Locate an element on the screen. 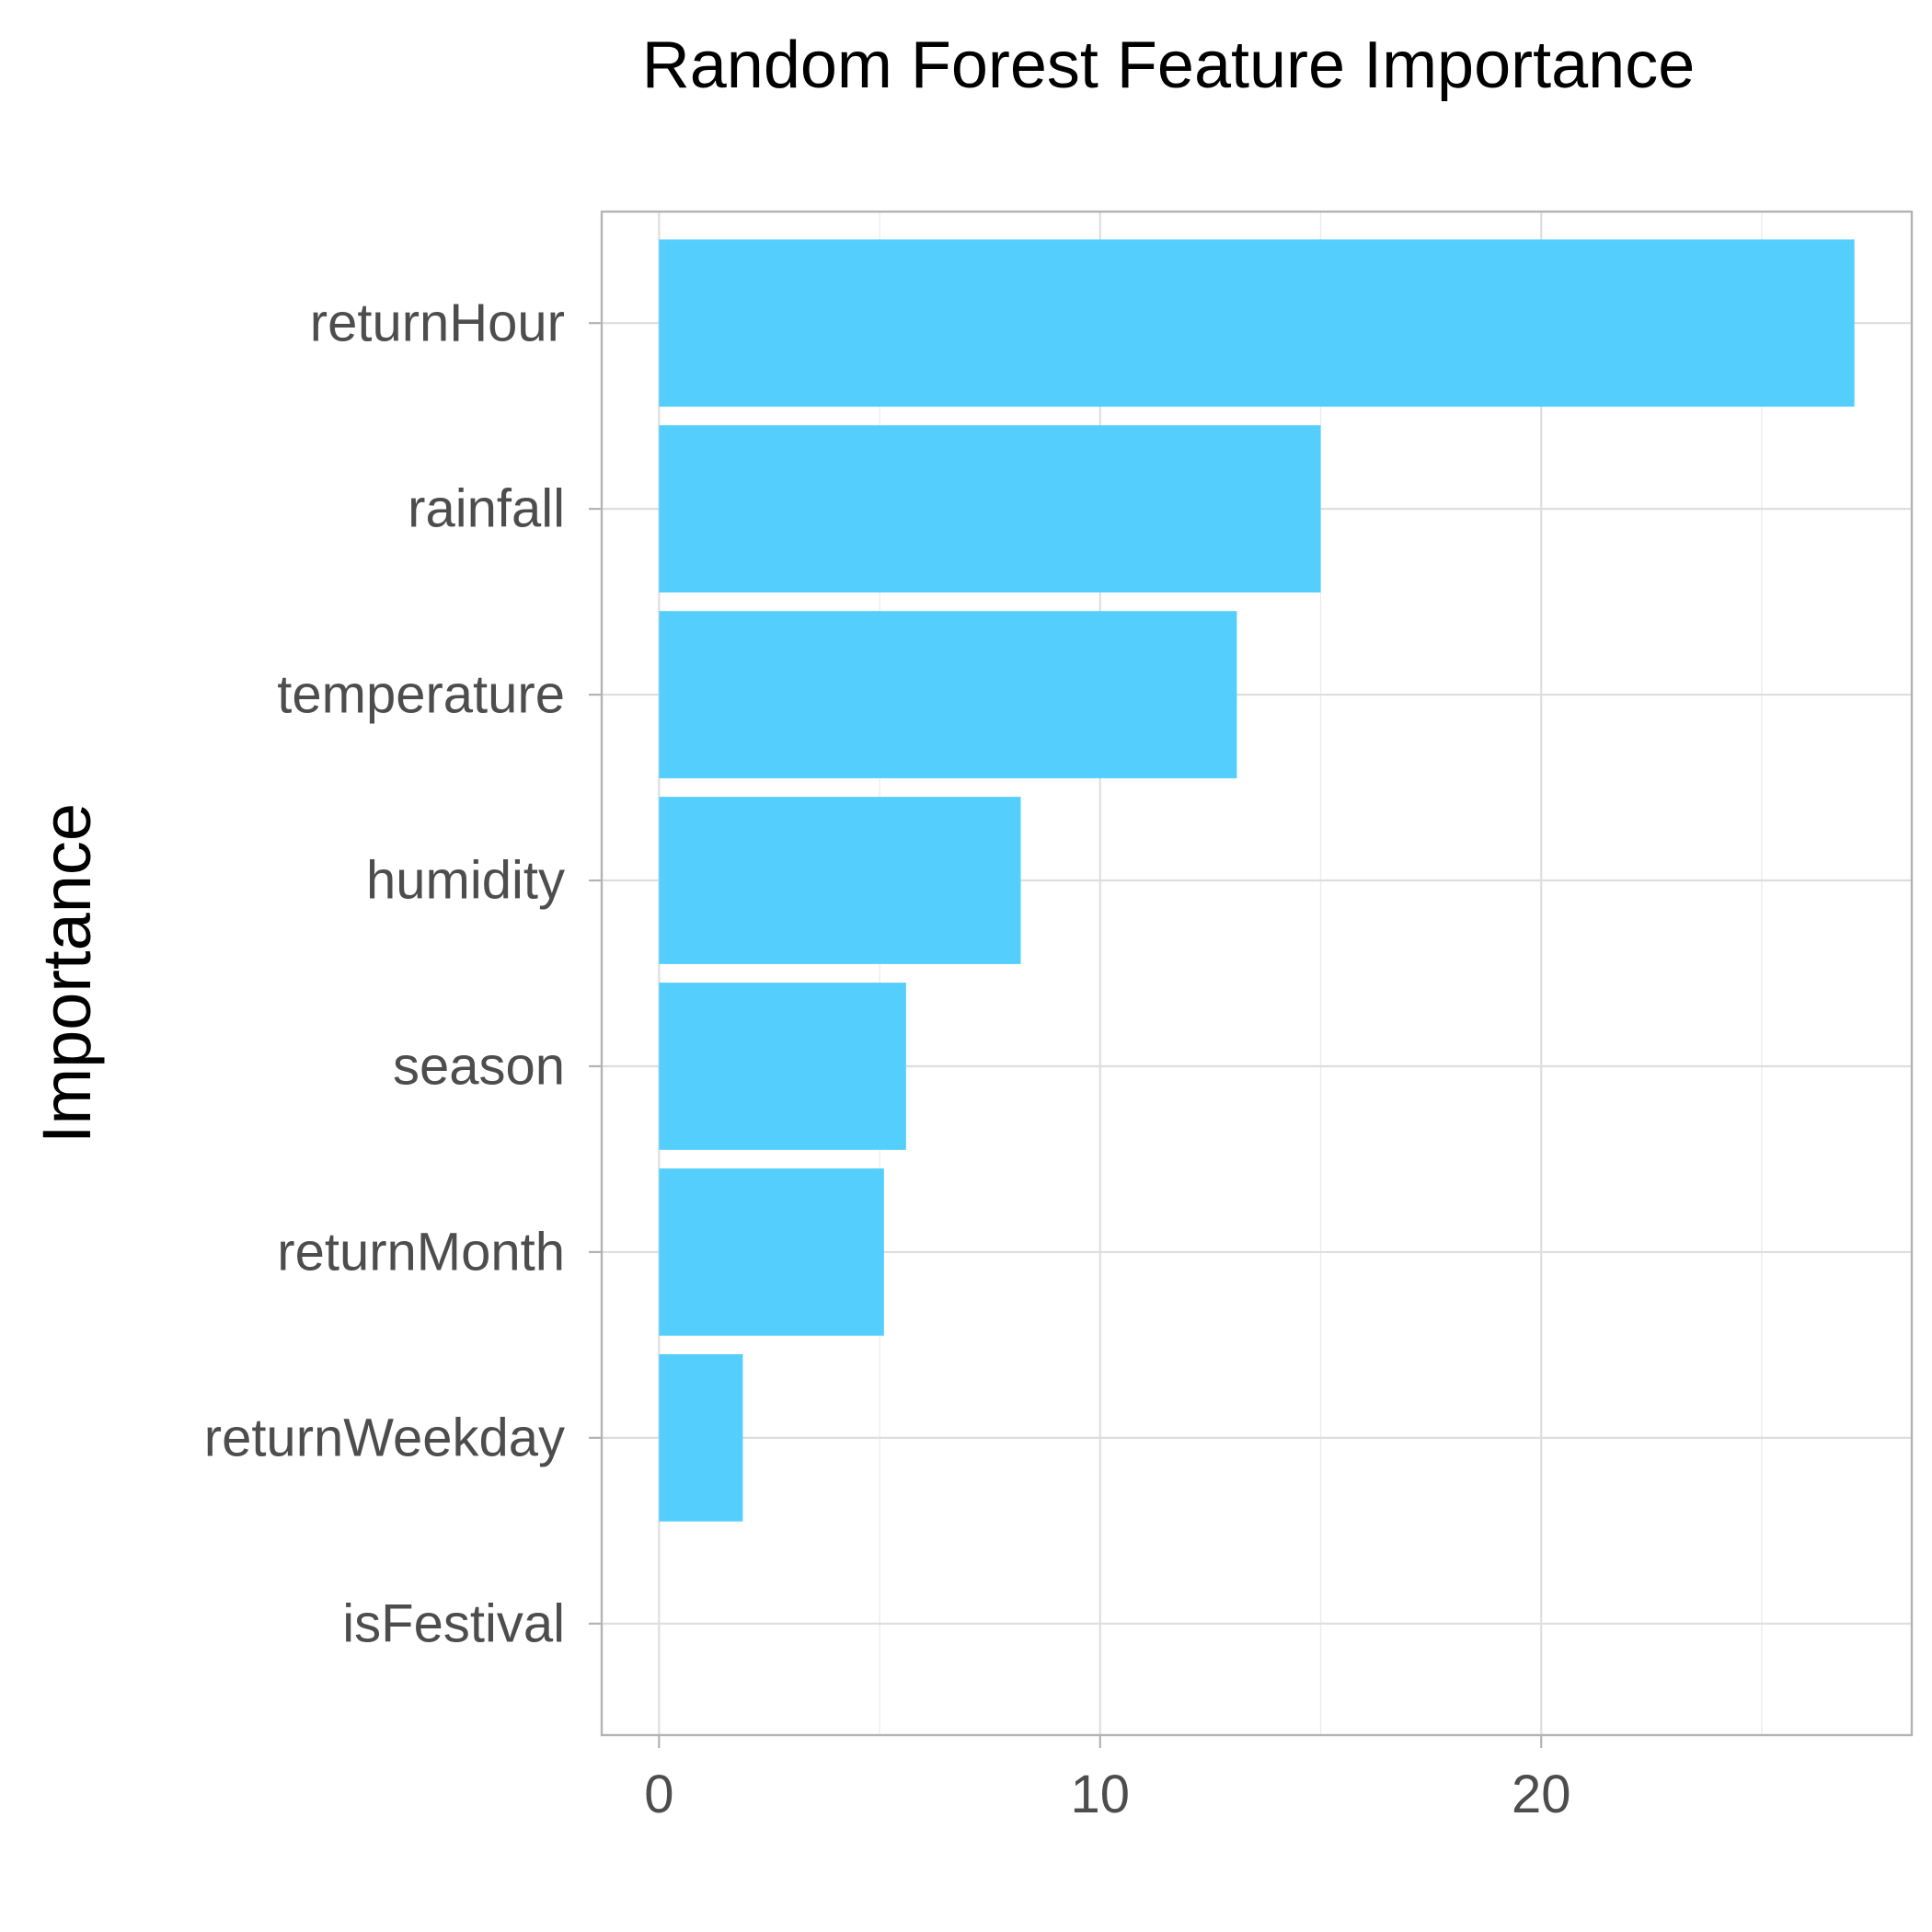  y-tick-label: returnHour is located at coordinates (437, 323).